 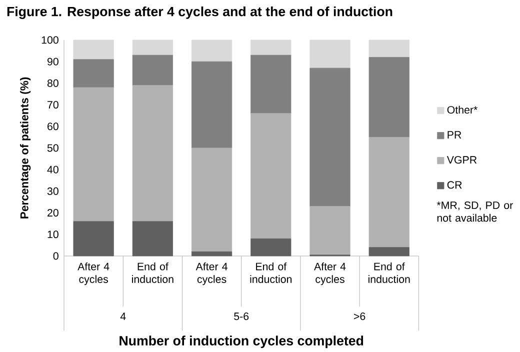 I want to click on x-axis-title: Number of induction cycles completed, so click(x=242, y=342).